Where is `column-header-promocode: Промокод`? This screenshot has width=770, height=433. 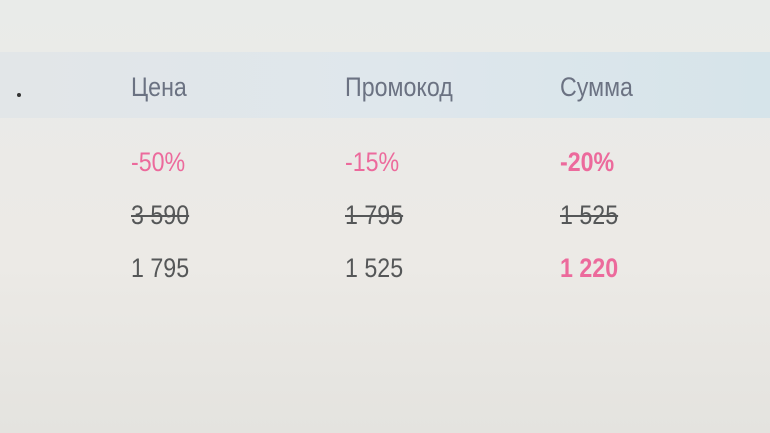
column-header-promocode: Промокод is located at coordinates (399, 87).